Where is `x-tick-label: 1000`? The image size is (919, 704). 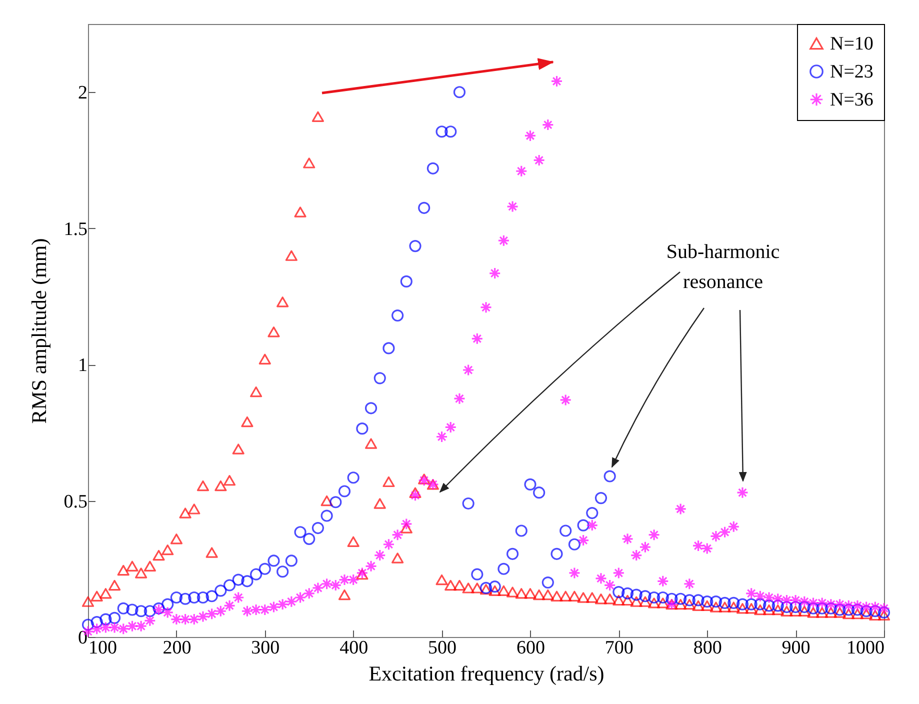
x-tick-label: 1000 is located at coordinates (865, 648).